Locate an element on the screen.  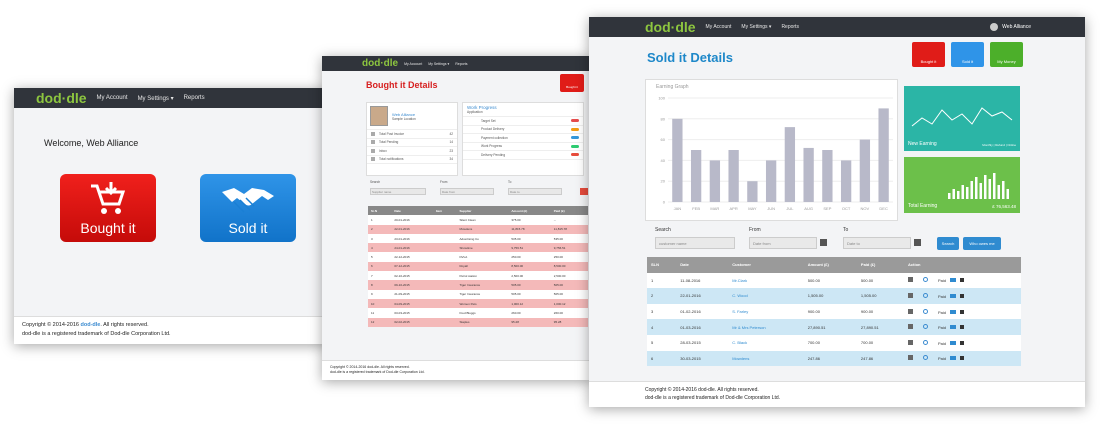
table-row: 8 09-10-2015 Tiger Insurance 505.00 505.00 is located at coordinates (478, 285).